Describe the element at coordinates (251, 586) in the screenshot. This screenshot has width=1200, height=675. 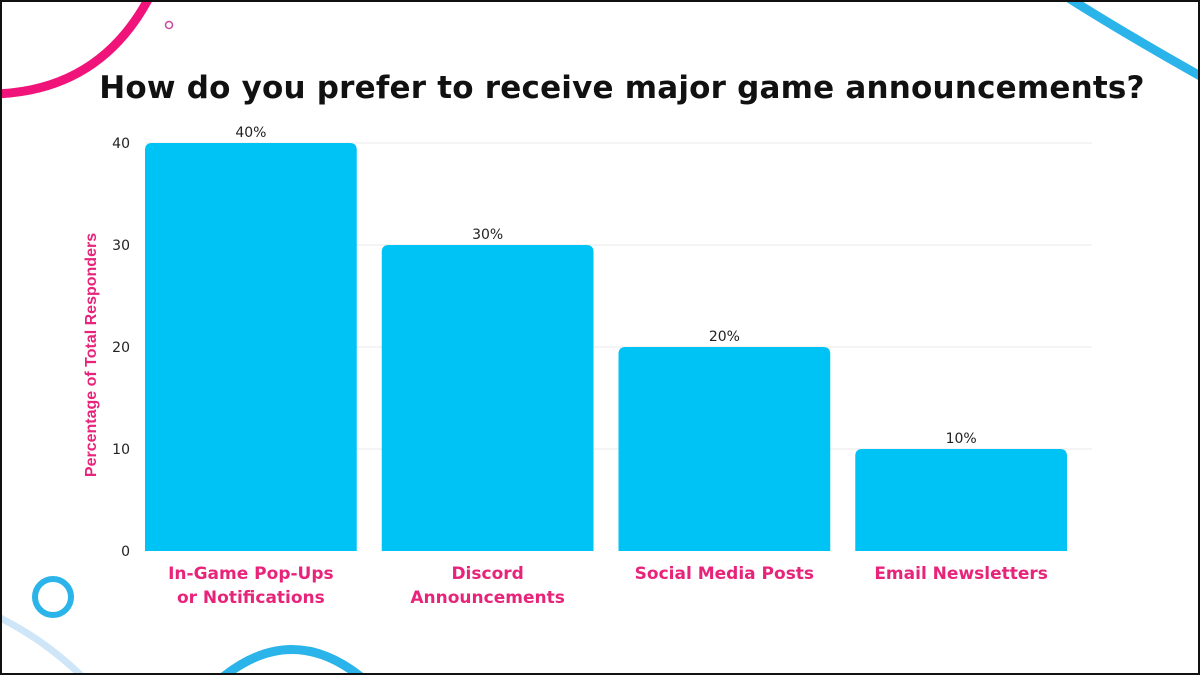
I see `x-tick-label: In-Game Pop-Ups or Notifications` at that location.